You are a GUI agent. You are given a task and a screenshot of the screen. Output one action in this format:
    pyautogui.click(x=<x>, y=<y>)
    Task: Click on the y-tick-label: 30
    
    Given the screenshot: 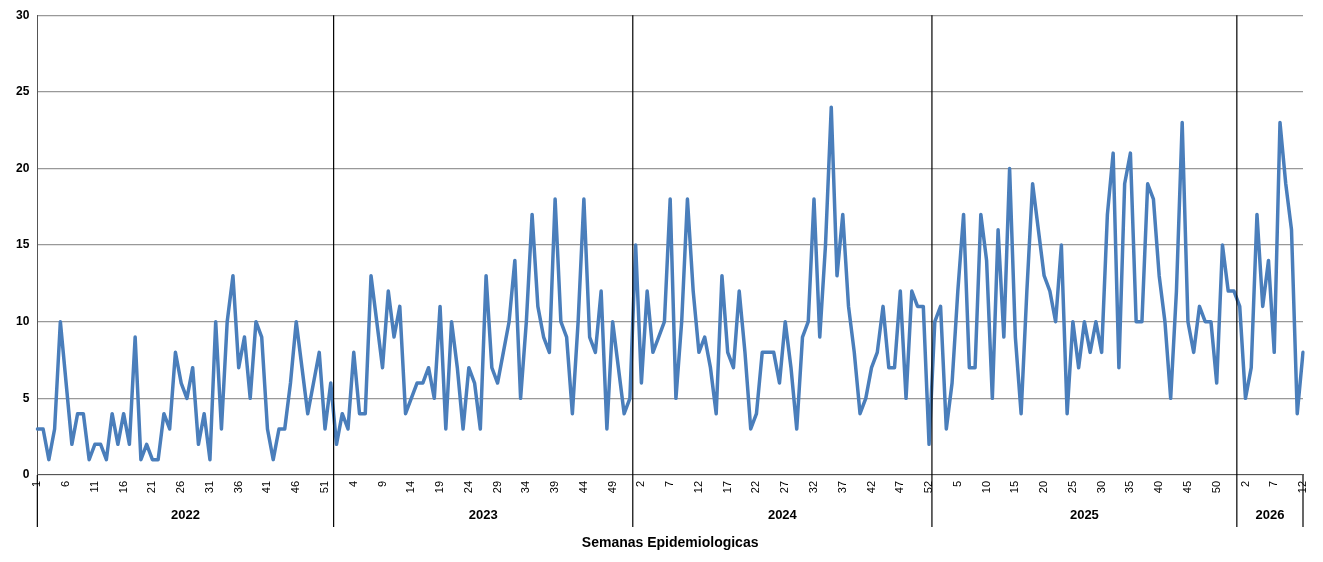 What is the action you would take?
    pyautogui.click(x=22, y=14)
    